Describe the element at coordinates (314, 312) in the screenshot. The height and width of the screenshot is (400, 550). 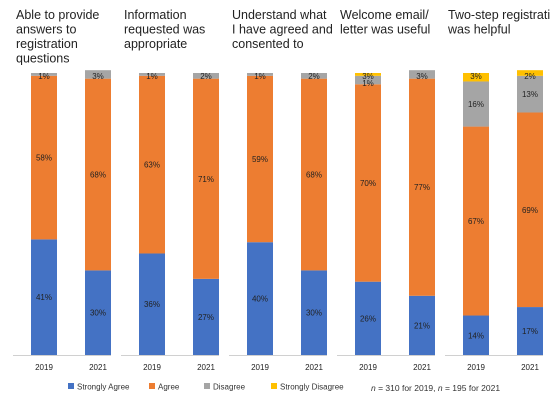
I see `panel-3-bar-2021-strongly-agree-segment` at that location.